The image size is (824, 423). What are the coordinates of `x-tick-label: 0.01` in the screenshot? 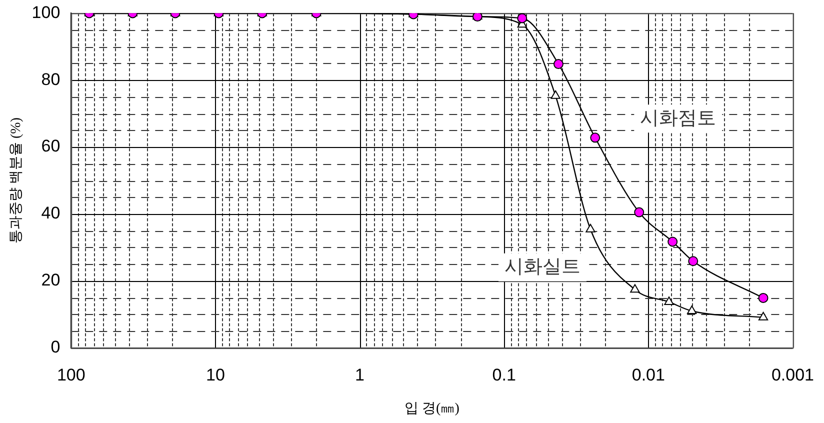 It's located at (648, 375).